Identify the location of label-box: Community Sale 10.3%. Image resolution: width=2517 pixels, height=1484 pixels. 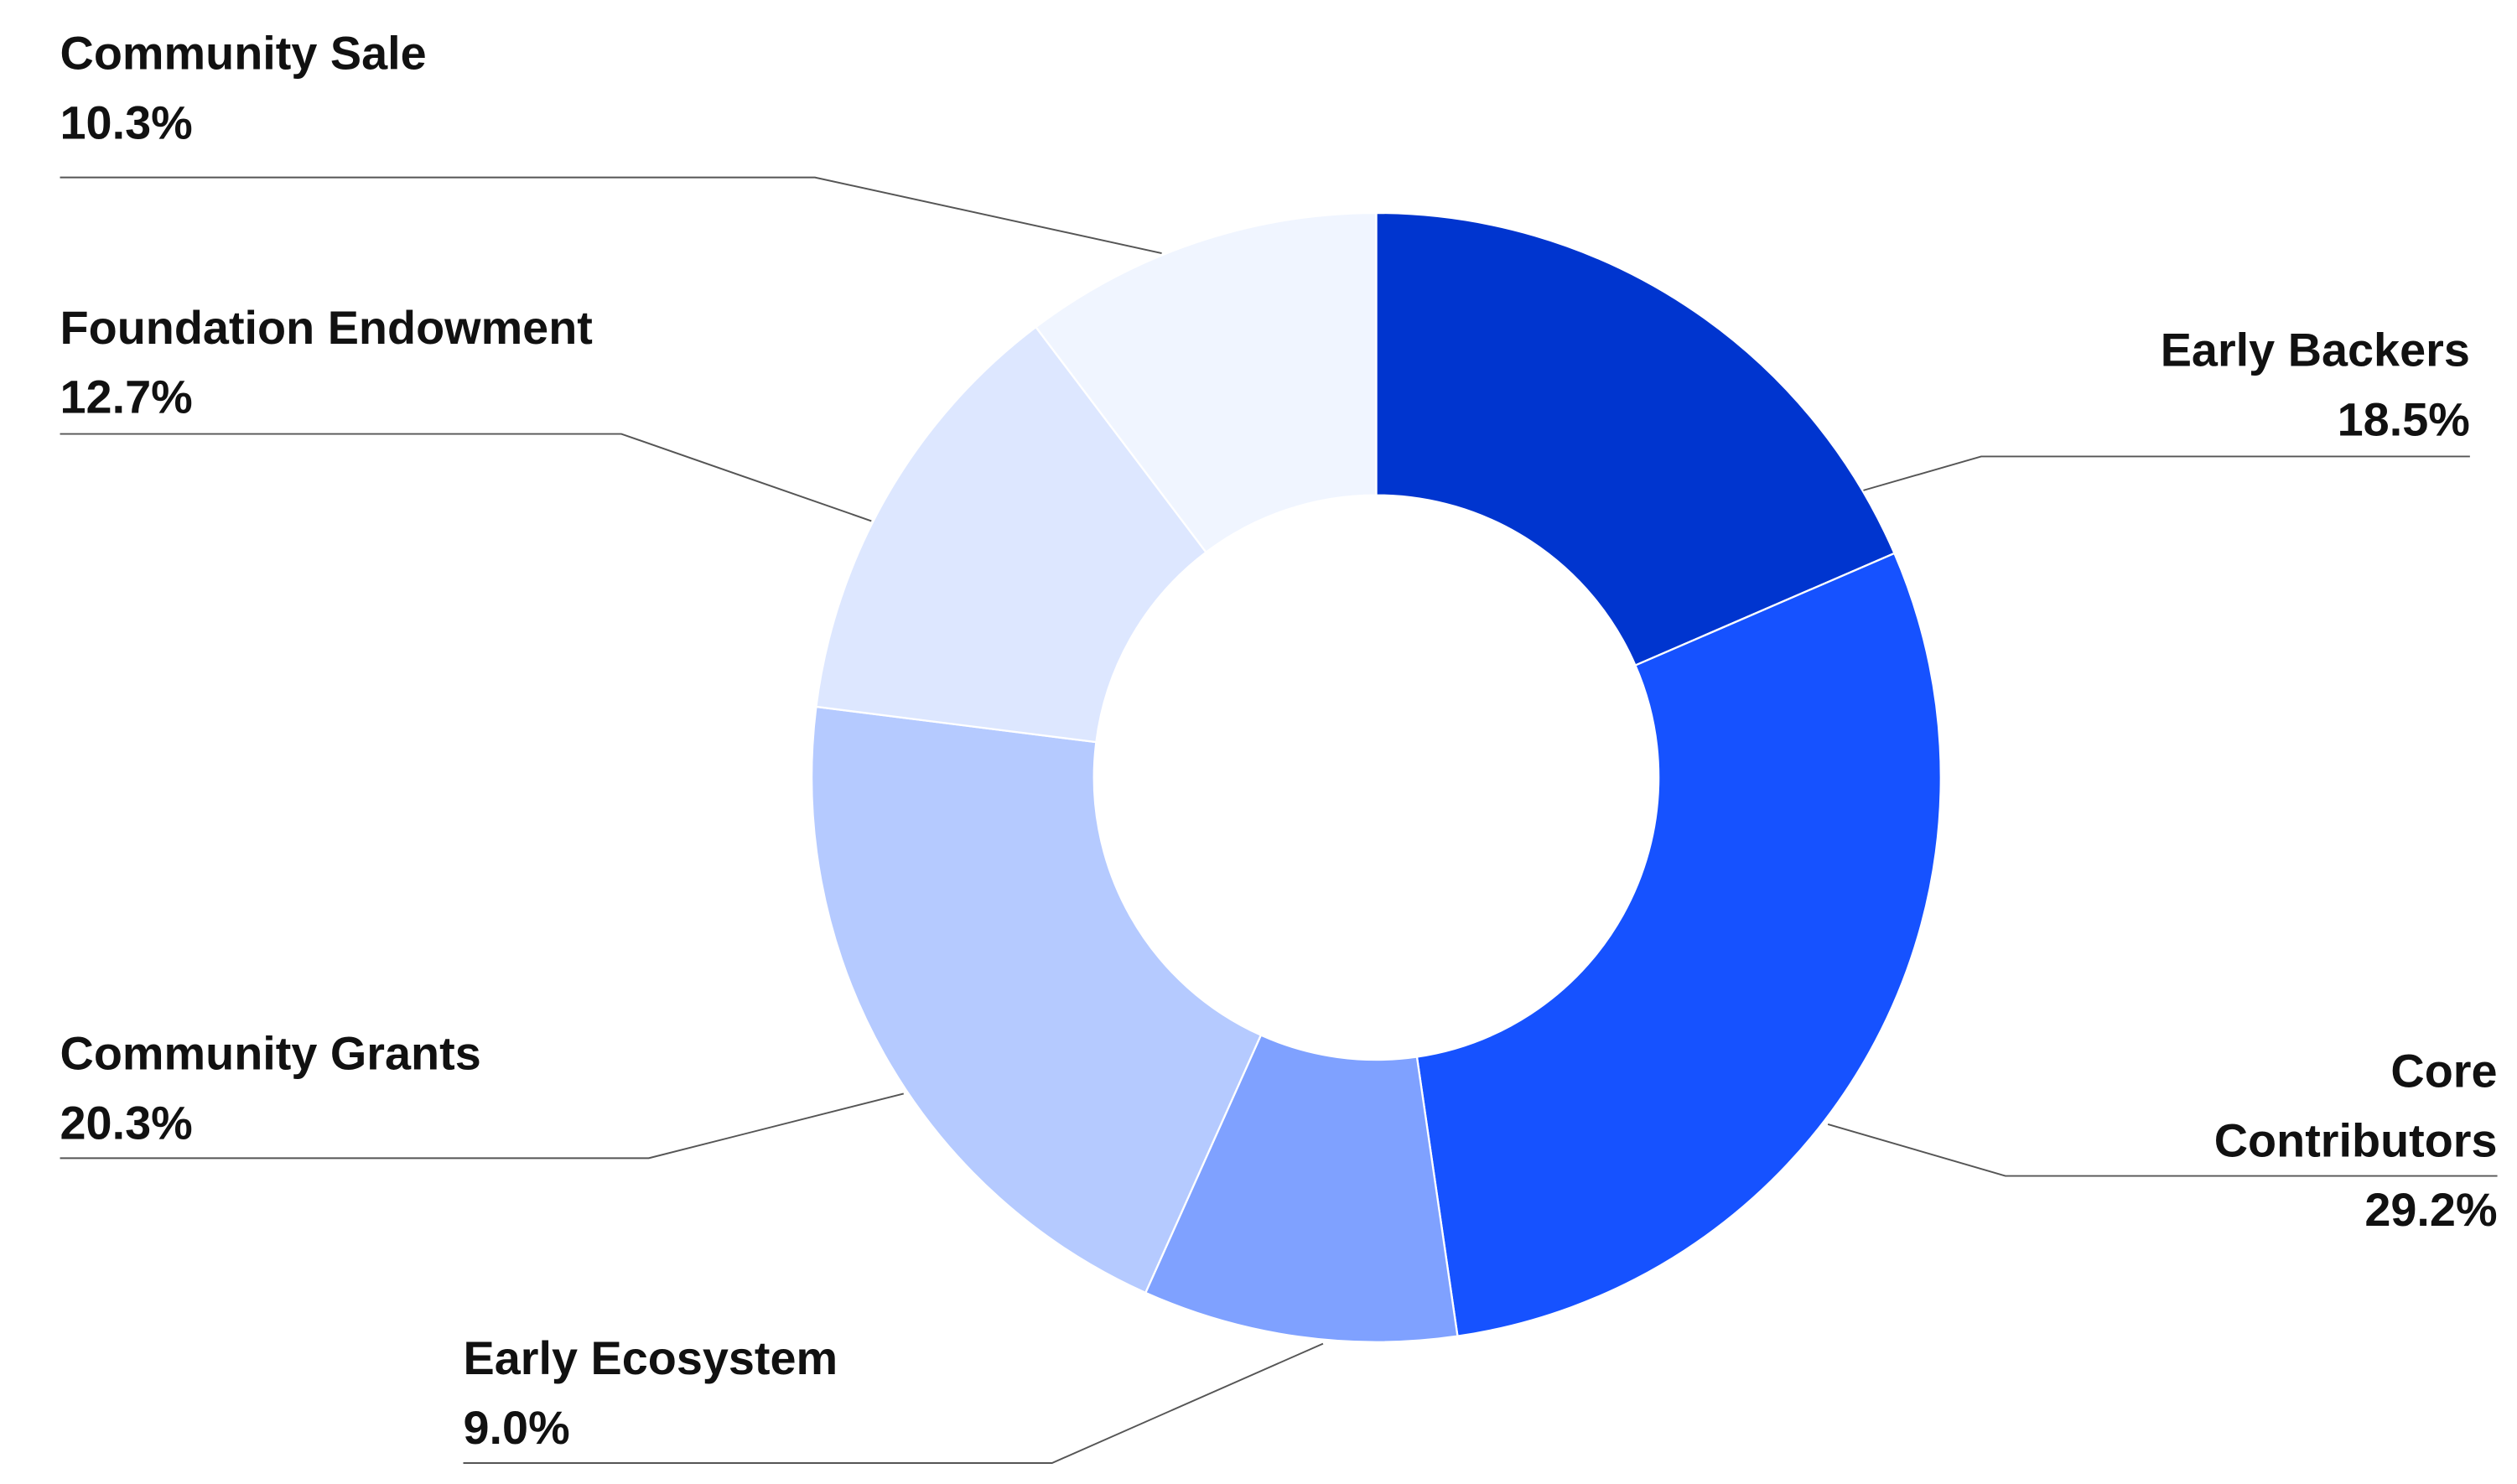
(383, 90).